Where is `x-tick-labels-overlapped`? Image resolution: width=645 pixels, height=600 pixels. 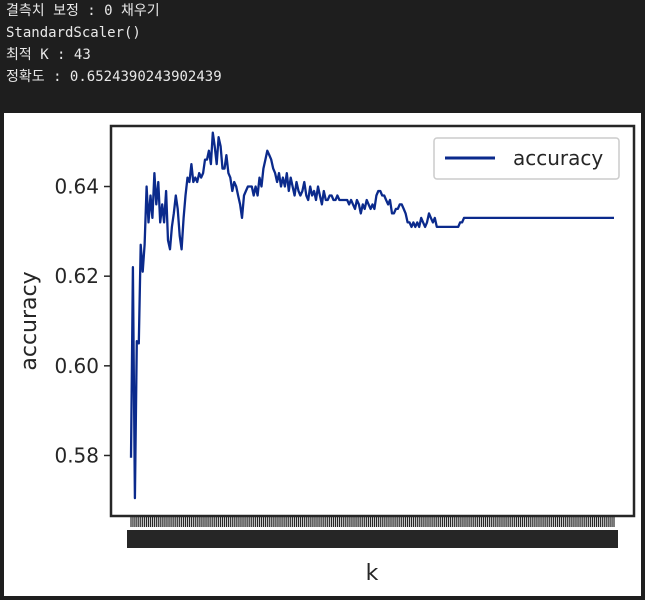
x-tick-labels-overlapped is located at coordinates (372, 539).